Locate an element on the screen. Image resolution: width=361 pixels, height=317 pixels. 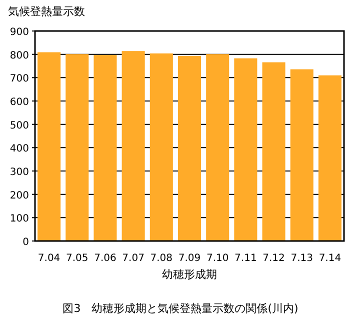
x-tick-label: 7.09 is located at coordinates (189, 258).